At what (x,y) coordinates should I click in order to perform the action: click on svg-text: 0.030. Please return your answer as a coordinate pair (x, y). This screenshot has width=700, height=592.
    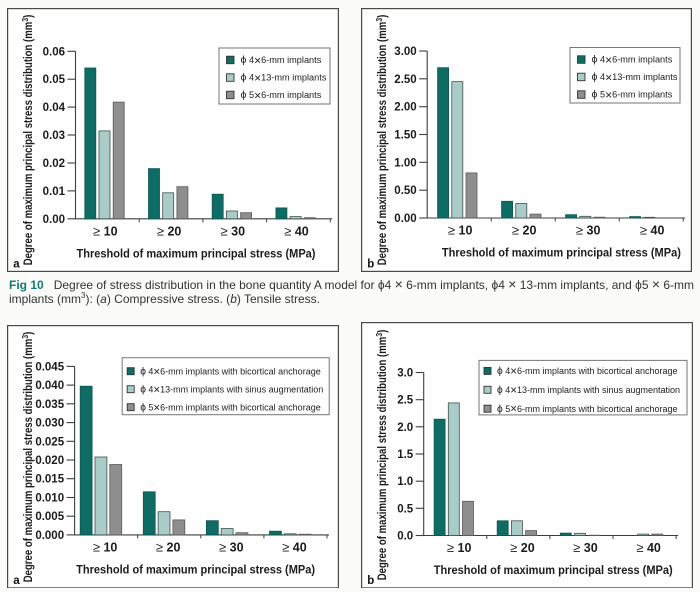
    Looking at the image, I should click on (49, 423).